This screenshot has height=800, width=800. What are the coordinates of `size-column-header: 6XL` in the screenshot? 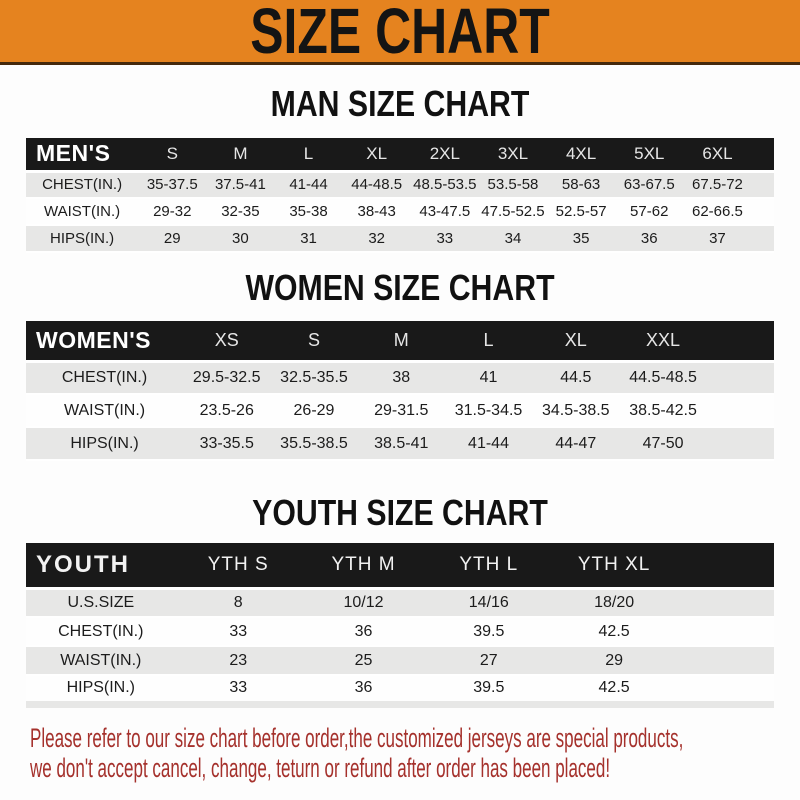 It's located at (717, 155).